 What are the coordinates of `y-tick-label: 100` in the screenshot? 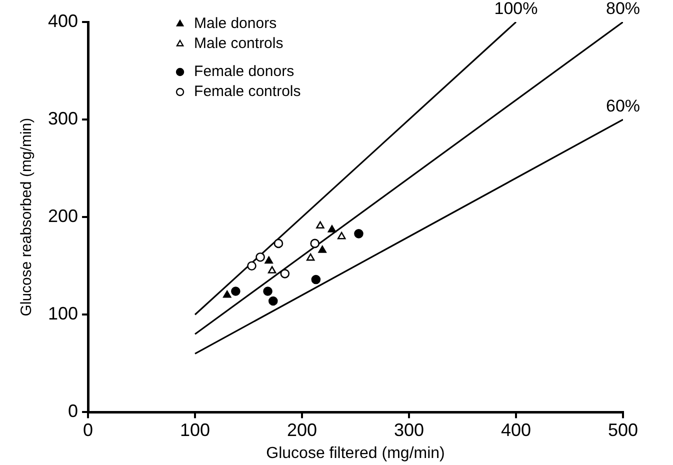 It's located at (63, 314).